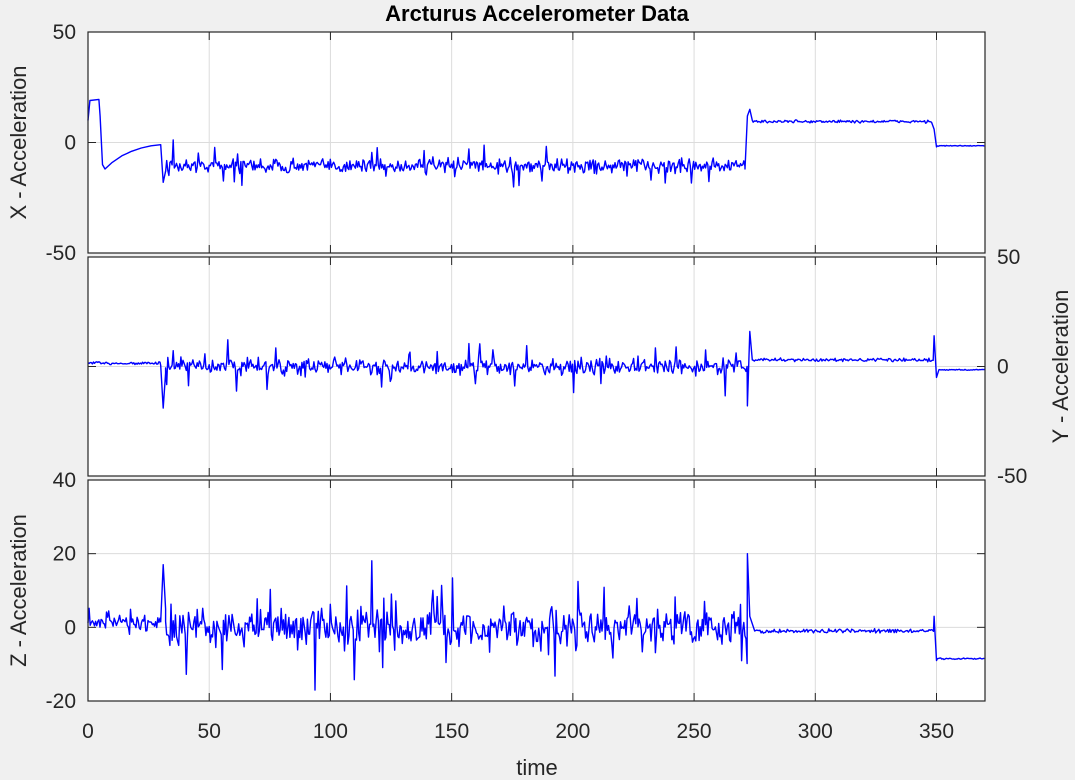 This screenshot has height=780, width=1075. What do you see at coordinates (572, 731) in the screenshot?
I see `x-tick-label: 200` at bounding box center [572, 731].